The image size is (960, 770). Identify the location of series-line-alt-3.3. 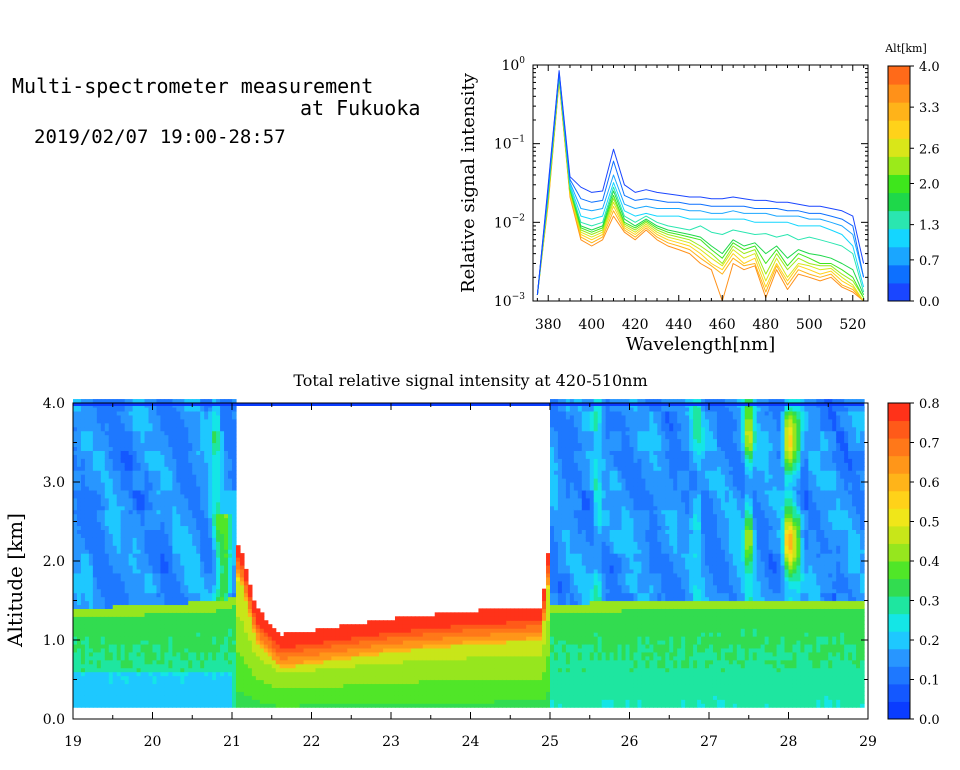
(700, 190).